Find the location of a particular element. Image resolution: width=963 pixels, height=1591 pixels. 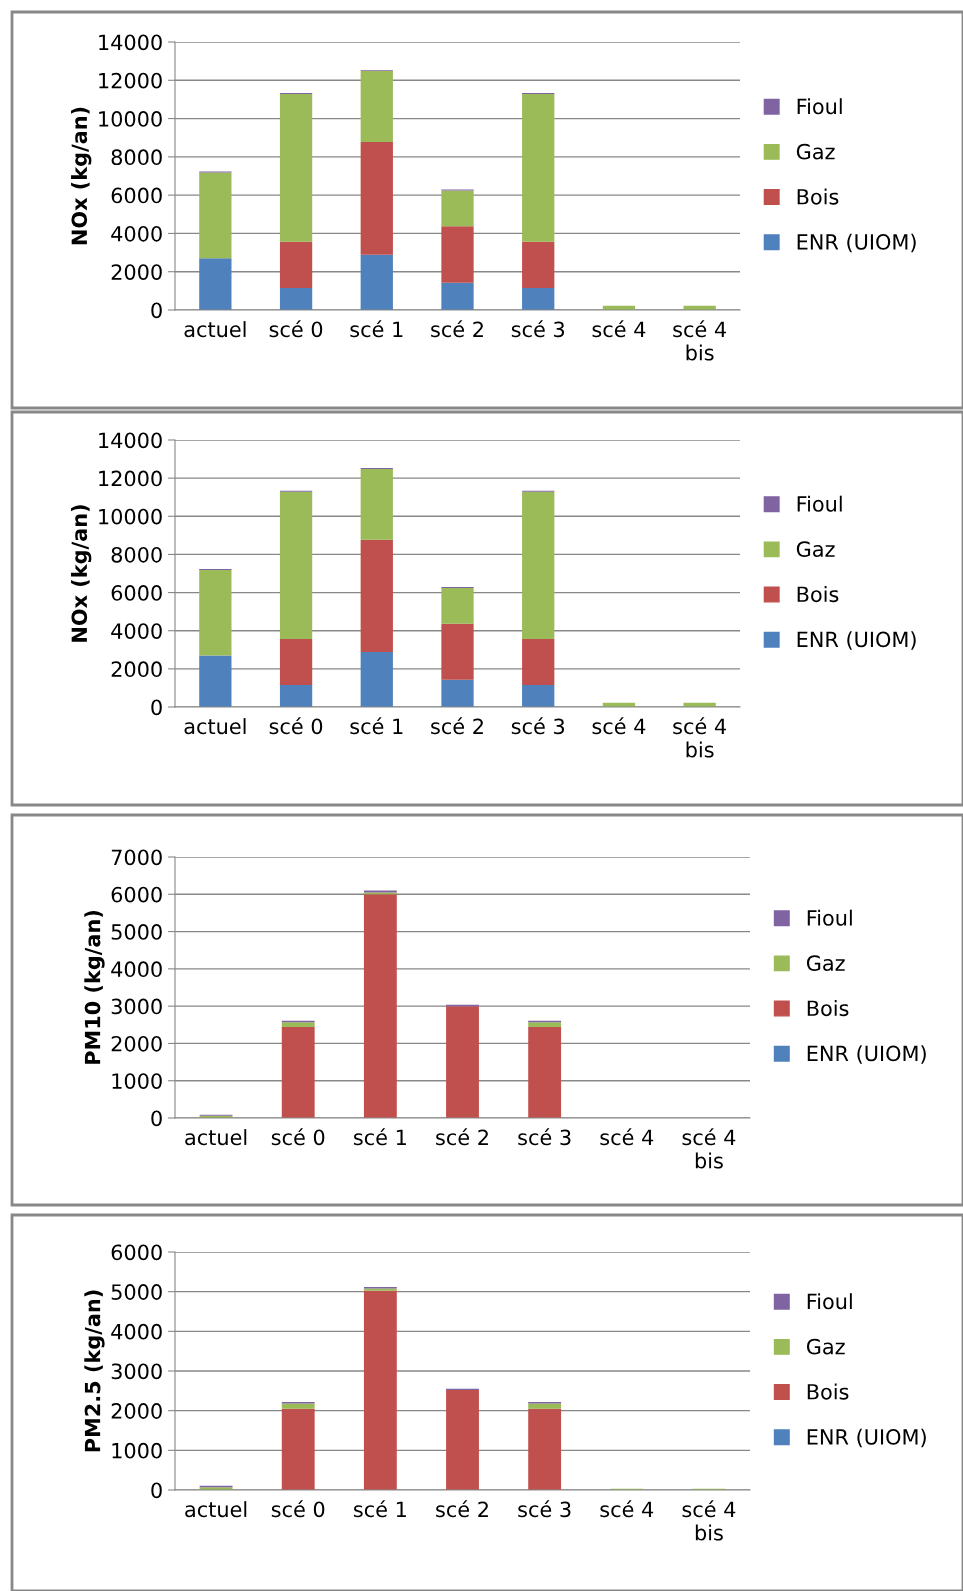

y-axis-title: PM2.5 (kg/an) is located at coordinates (94, 1371).